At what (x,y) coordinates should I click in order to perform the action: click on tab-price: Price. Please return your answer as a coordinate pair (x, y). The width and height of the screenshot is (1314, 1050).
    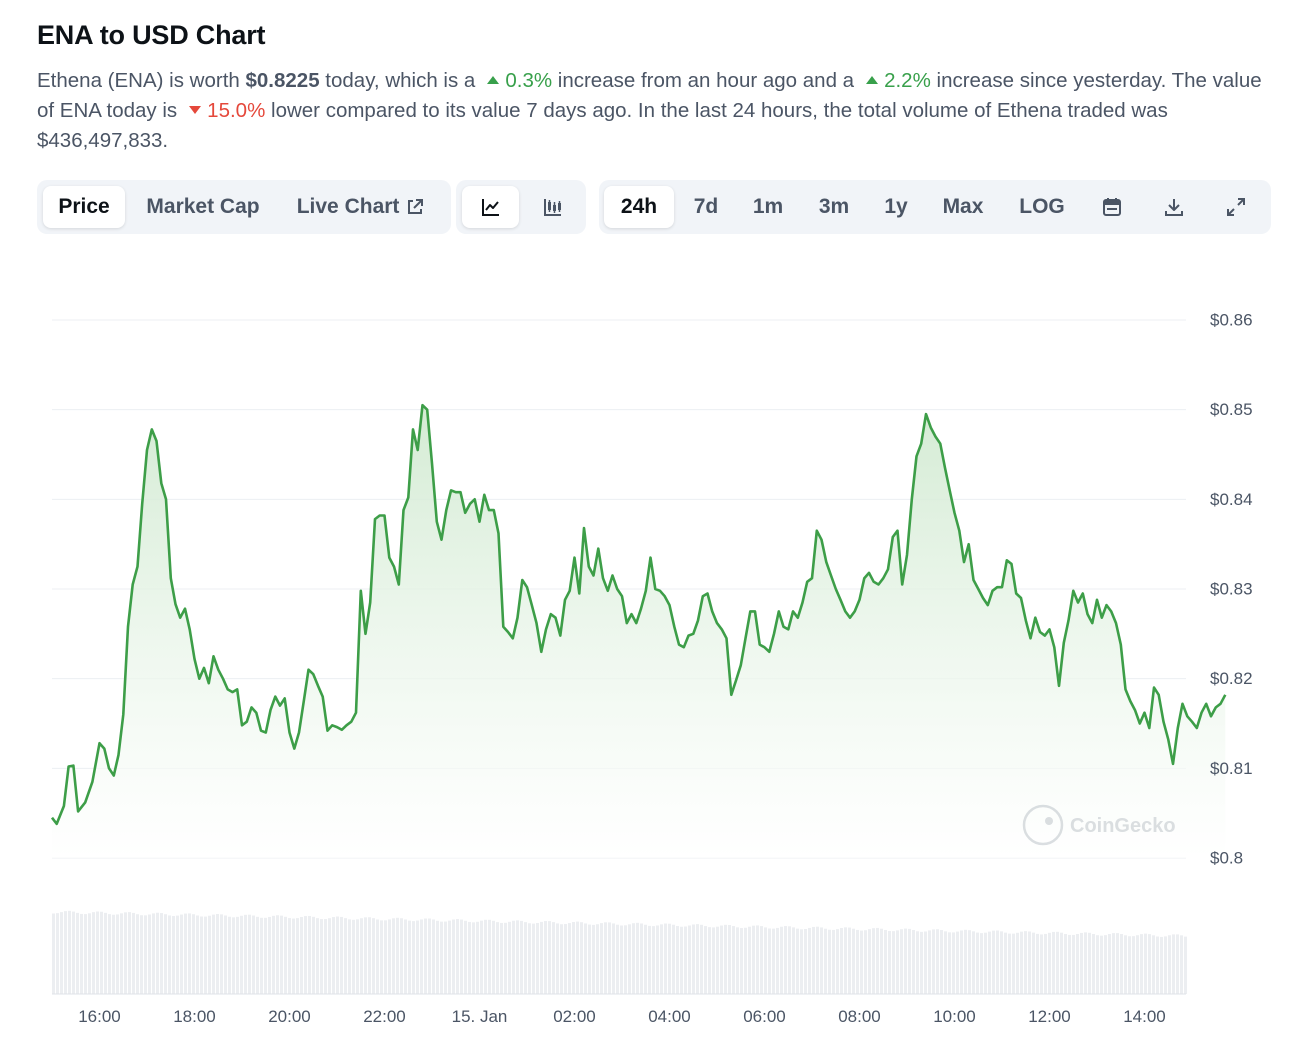
    Looking at the image, I should click on (84, 207).